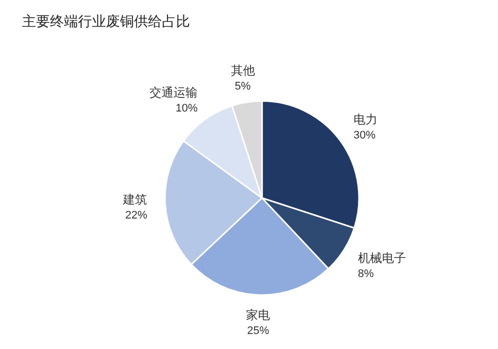  I want to click on category-label: 机械电子, so click(382, 257).